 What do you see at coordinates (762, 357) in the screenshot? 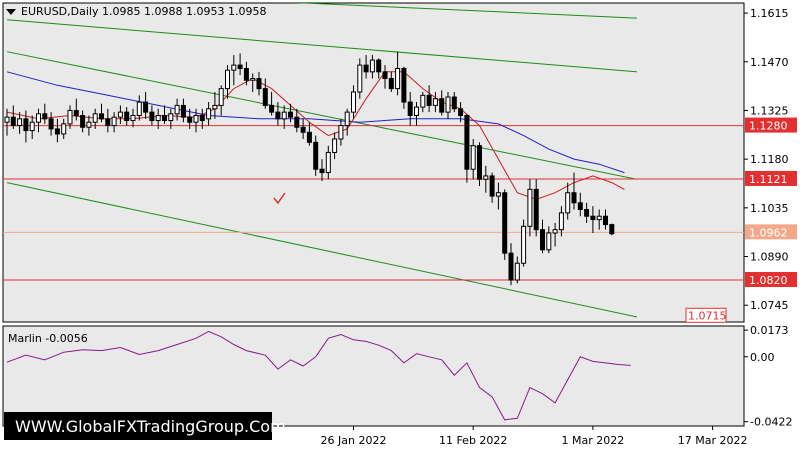
I see `osc-tick-label: 0.00` at bounding box center [762, 357].